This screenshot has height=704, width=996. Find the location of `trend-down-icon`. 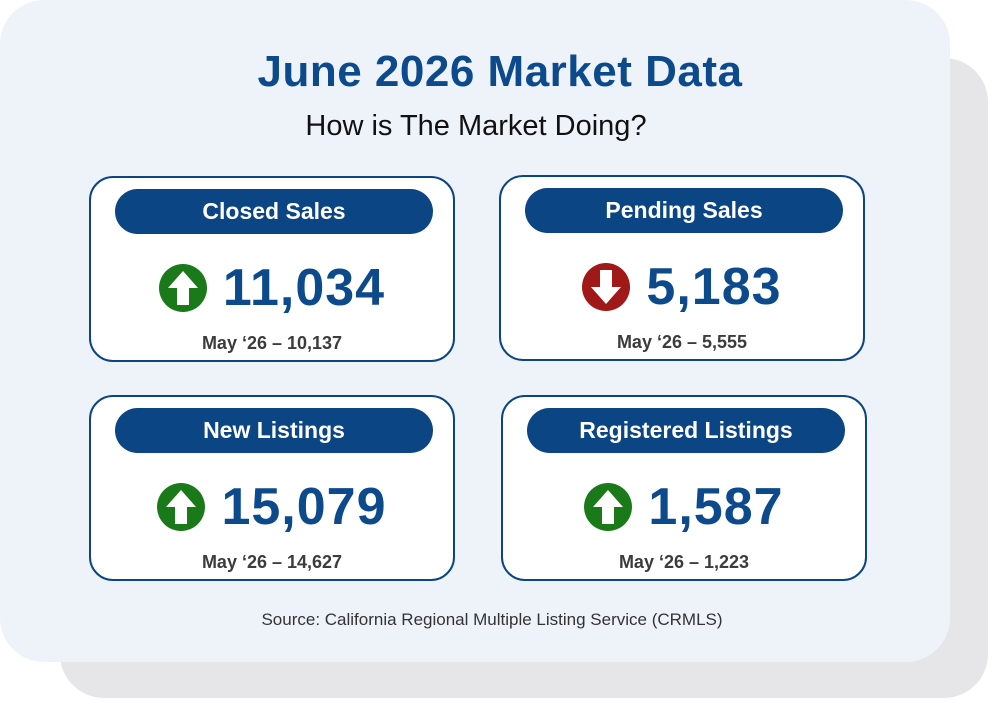

trend-down-icon is located at coordinates (606, 287).